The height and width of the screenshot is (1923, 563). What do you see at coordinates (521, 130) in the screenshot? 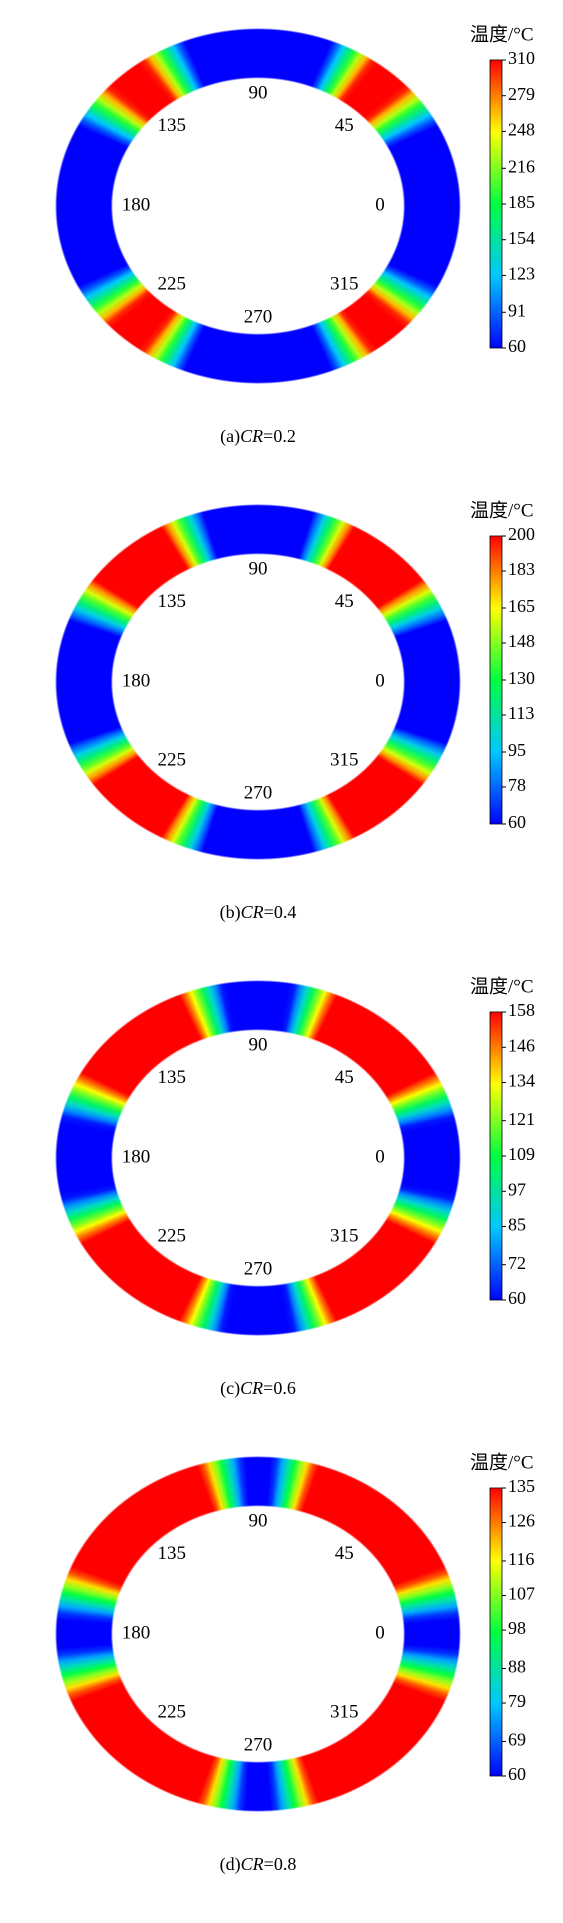
I see `colorbar-tick-label: 248` at bounding box center [521, 130].